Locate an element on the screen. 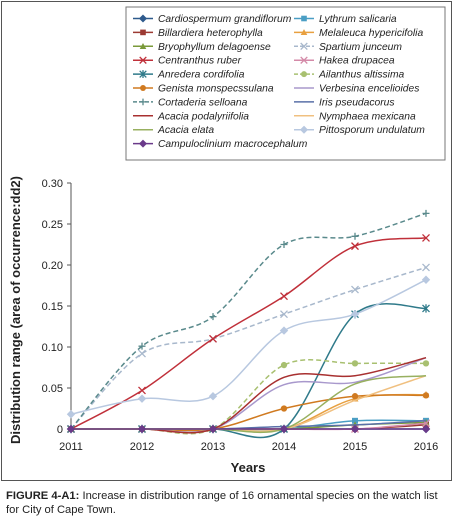  legend-entry: Bryophyllum delagoense is located at coordinates (202, 47).